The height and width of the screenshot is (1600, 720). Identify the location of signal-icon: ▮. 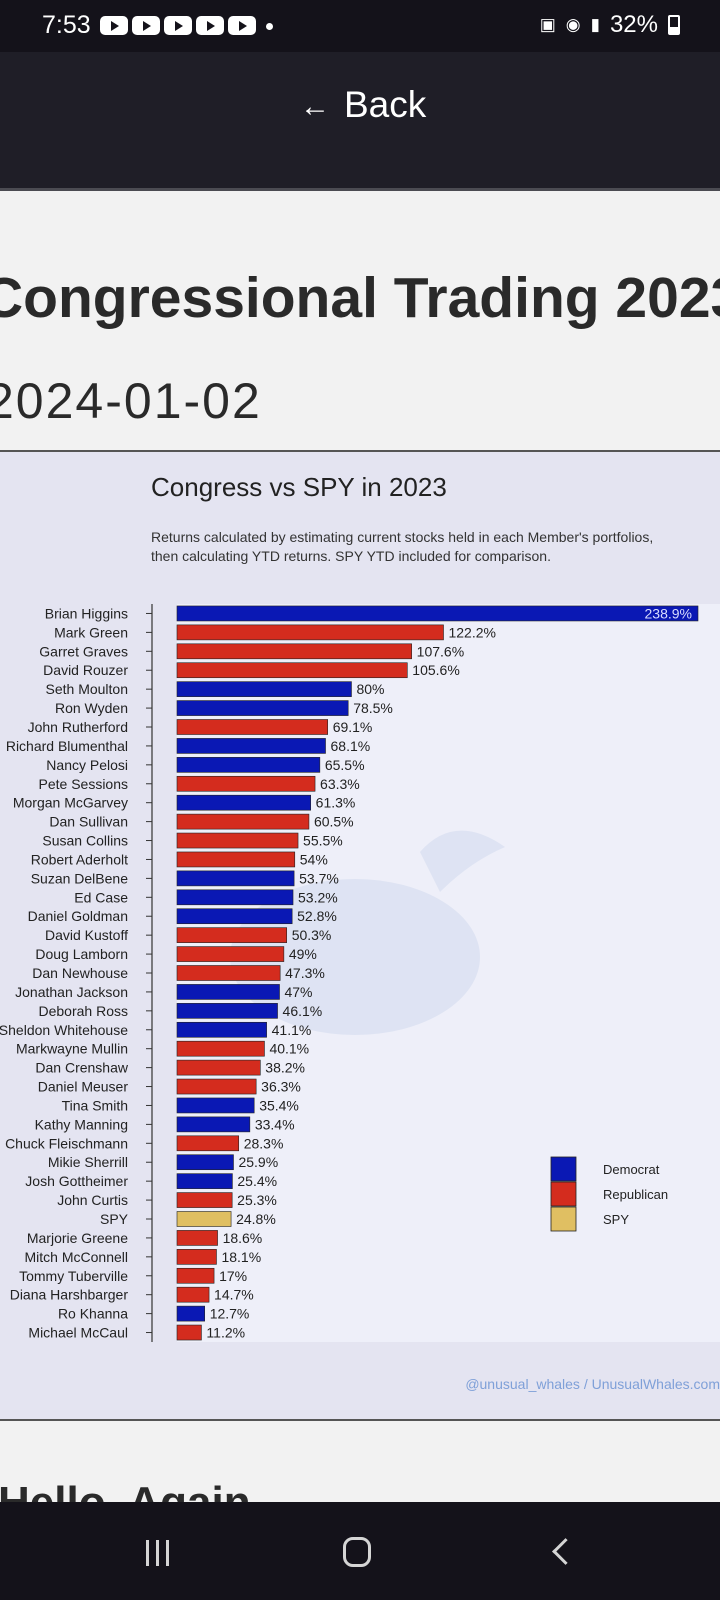
(595, 24).